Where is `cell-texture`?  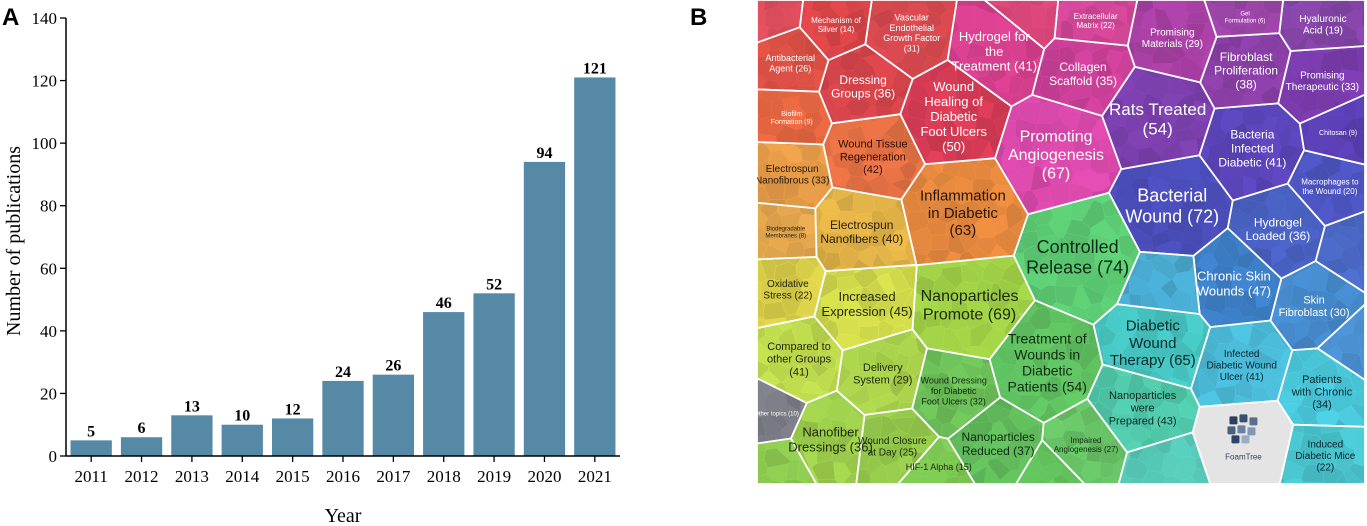
cell-texture is located at coordinates (1252, 152).